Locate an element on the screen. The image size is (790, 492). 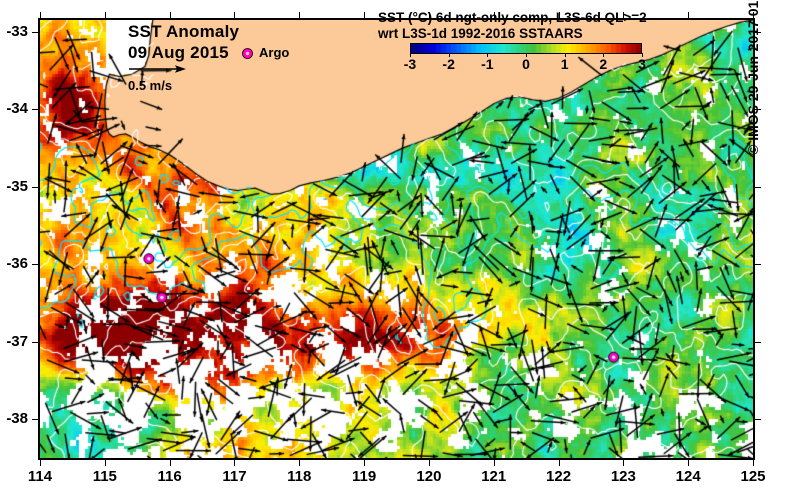
copyright-credit: © IMOS 29-Jun-2017 01:10 Hobart Time is located at coordinates (753, 77).